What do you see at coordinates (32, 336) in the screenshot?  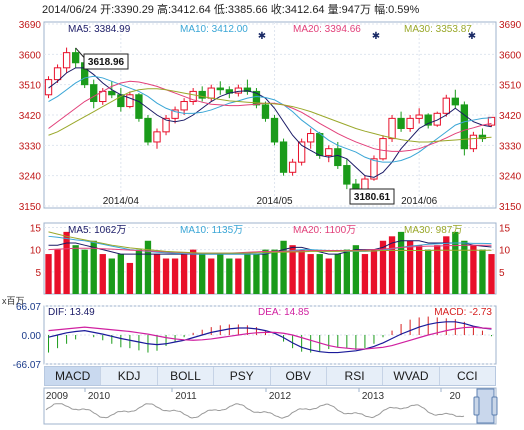 I see `macd-tick: 0.00` at bounding box center [32, 336].